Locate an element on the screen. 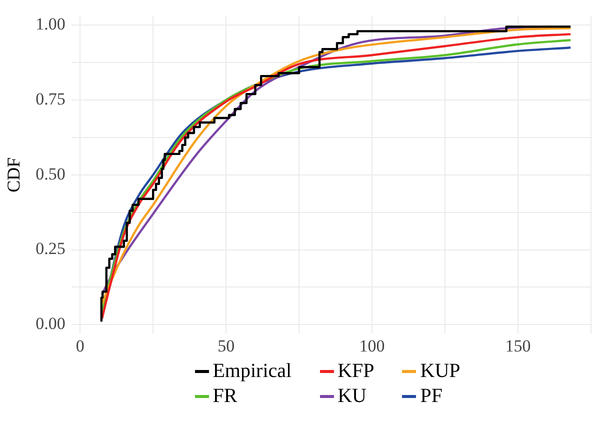  x-tick-label: 0 is located at coordinates (80, 346).